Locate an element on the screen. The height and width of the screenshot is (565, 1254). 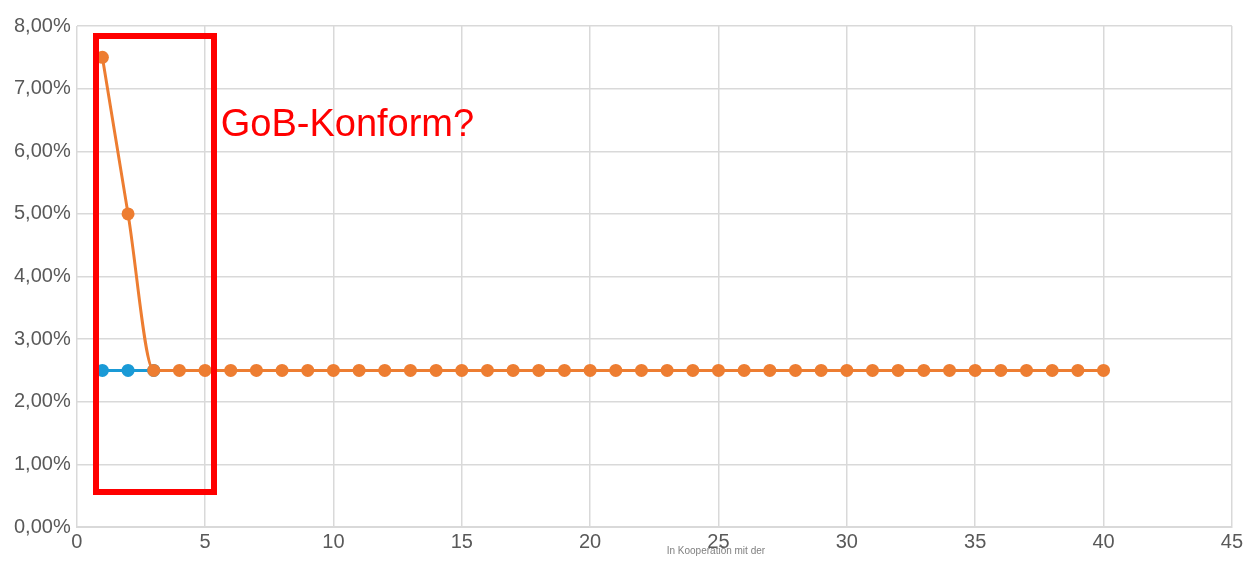
y-tick-label: 8,00% is located at coordinates (42, 24).